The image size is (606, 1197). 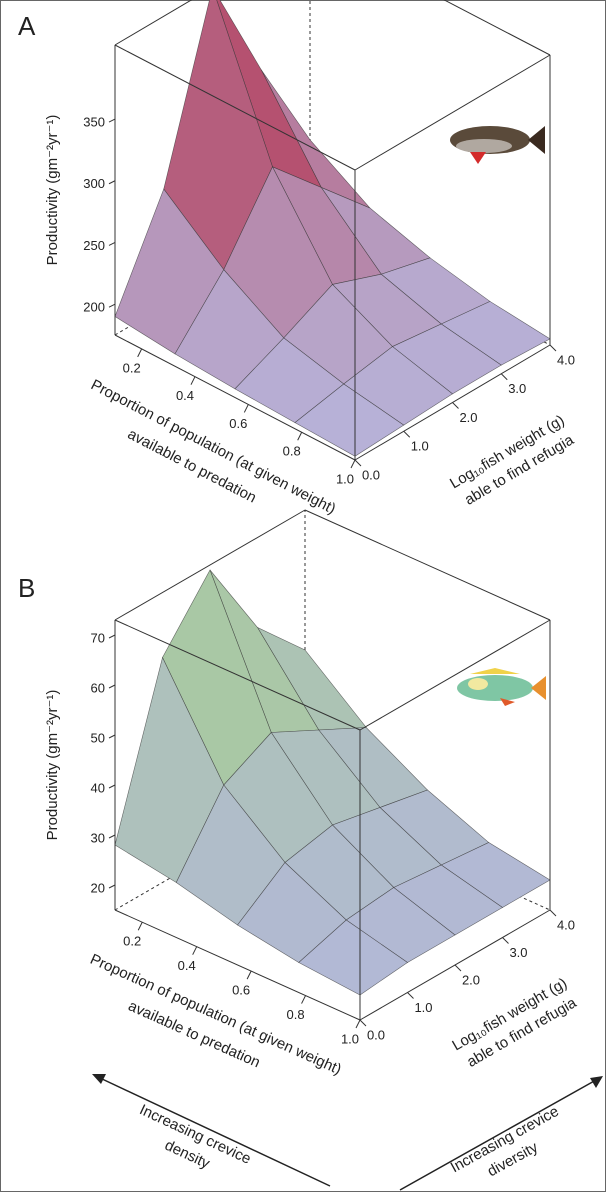 What do you see at coordinates (94, 245) in the screenshot?
I see `z-tick-label: 250` at bounding box center [94, 245].